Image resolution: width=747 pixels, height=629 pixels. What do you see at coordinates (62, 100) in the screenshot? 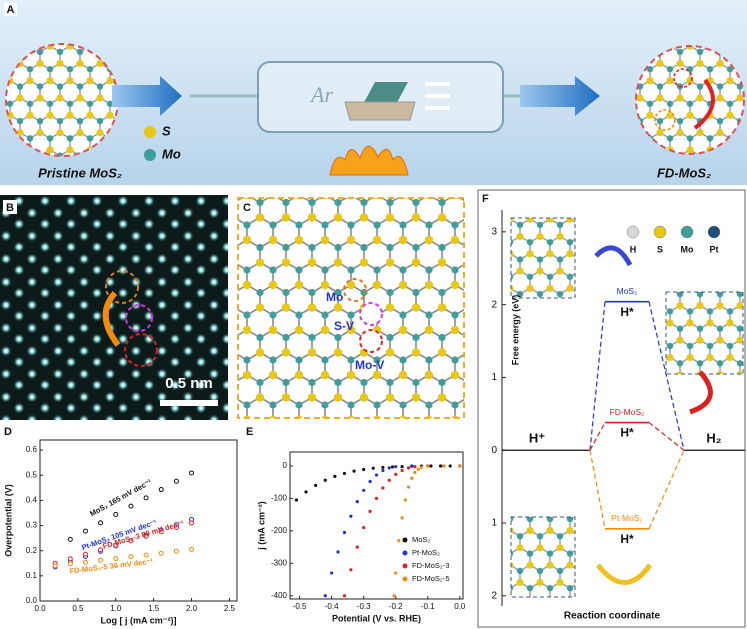
I see `pristine-lattice` at bounding box center [62, 100].